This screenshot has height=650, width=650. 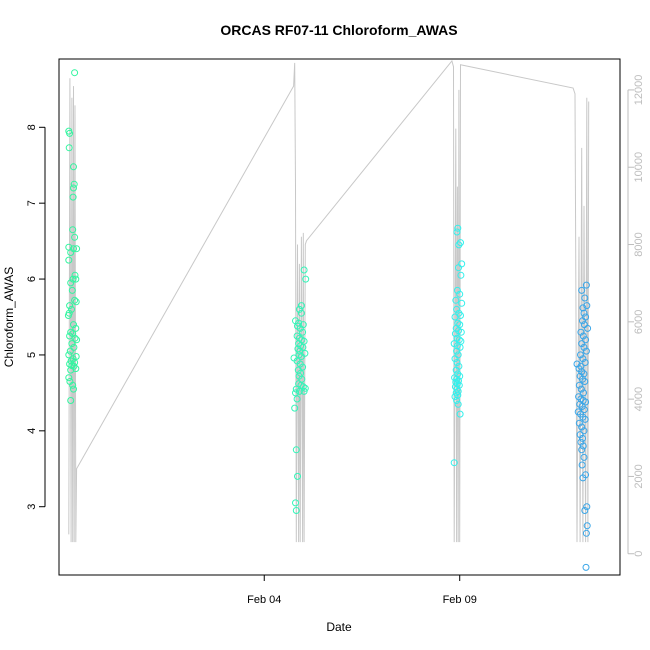 I want to click on y-tick-label: 5, so click(x=32, y=355).